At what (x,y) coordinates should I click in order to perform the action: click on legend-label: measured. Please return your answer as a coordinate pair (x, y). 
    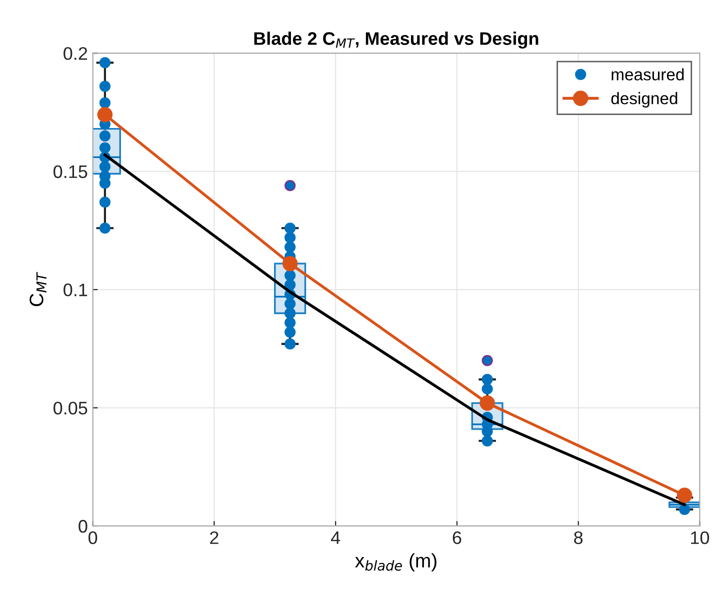
    Looking at the image, I should click on (648, 74).